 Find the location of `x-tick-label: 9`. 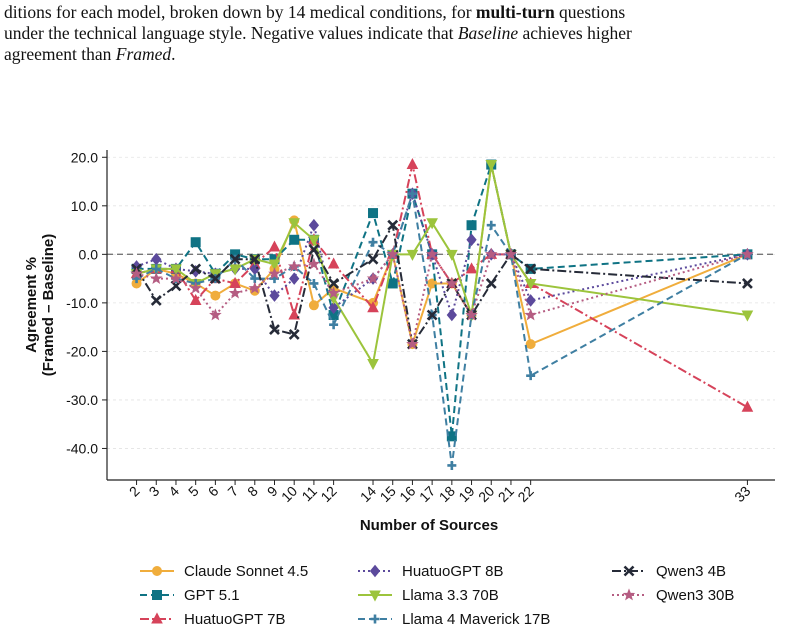

x-tick-label: 9 is located at coordinates (272, 491).